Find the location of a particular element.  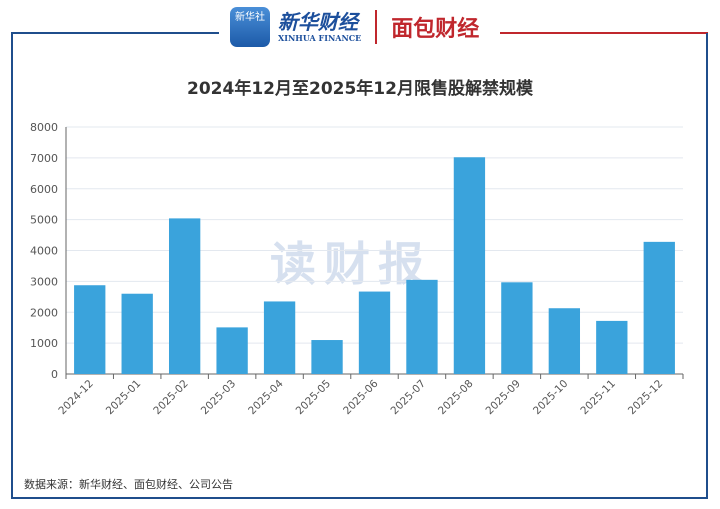

y-tick-label: 5000 is located at coordinates (44, 220).